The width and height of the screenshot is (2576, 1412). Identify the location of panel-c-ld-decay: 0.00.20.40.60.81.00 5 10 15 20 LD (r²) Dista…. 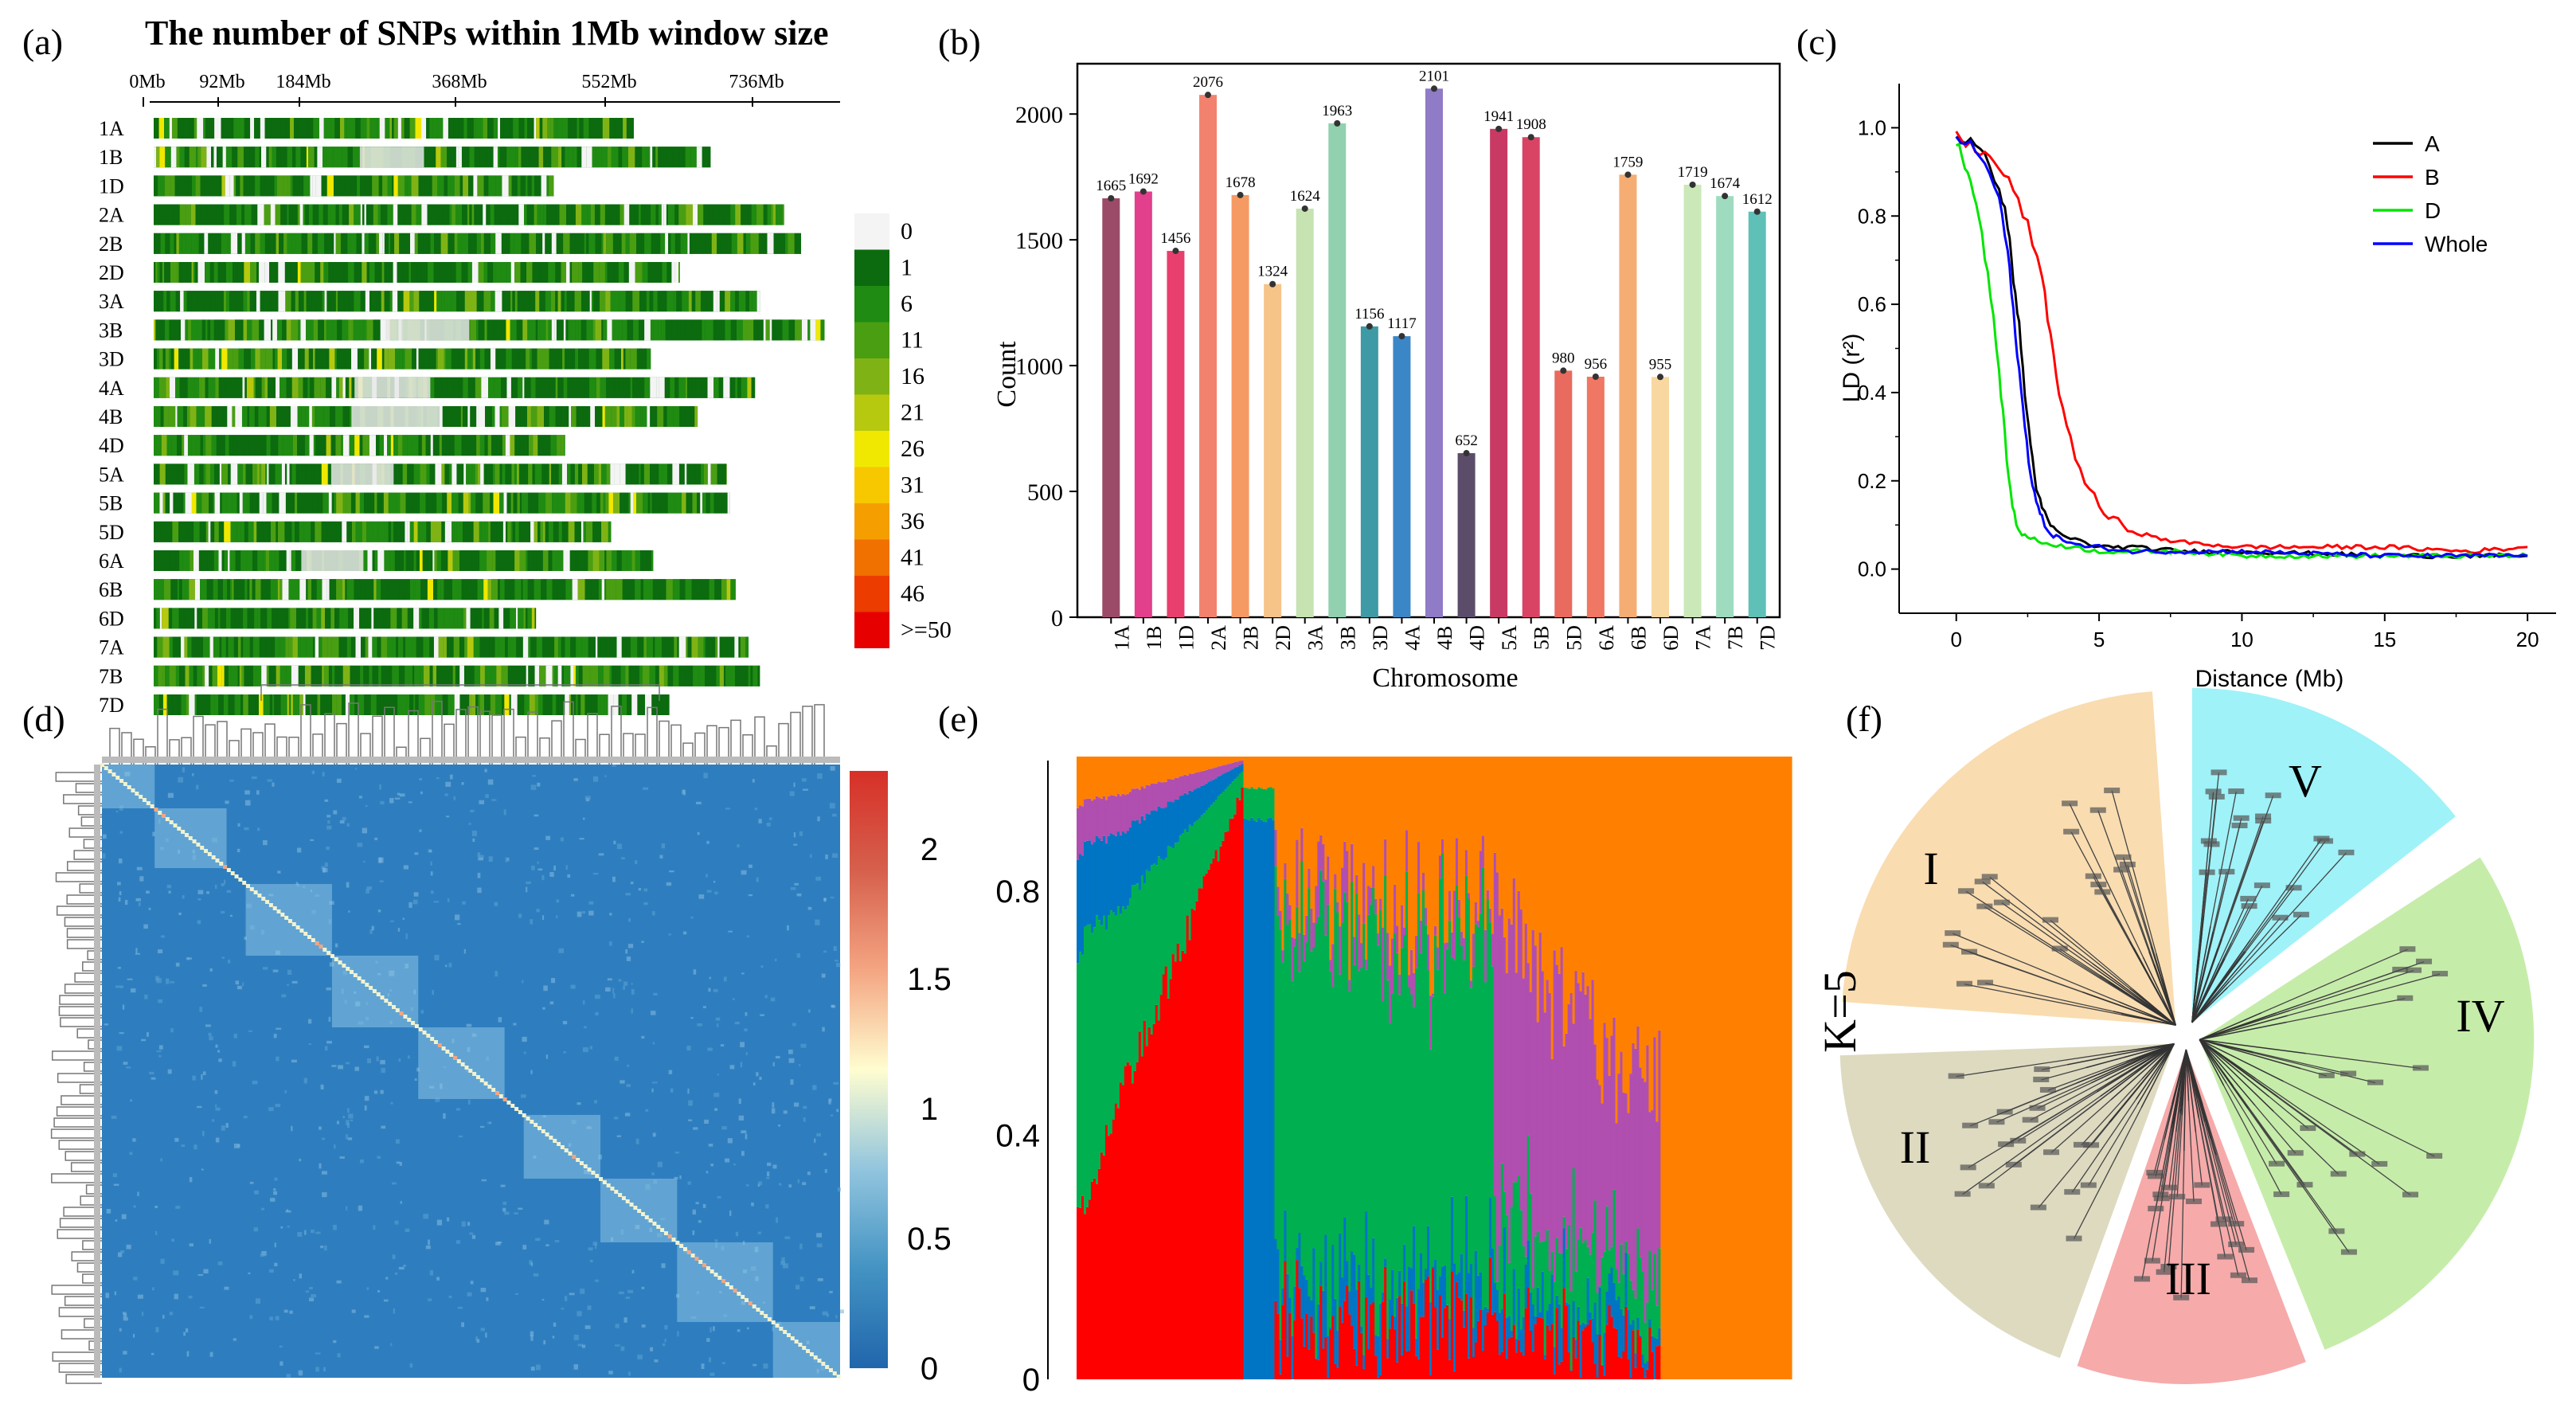
(2197, 388).